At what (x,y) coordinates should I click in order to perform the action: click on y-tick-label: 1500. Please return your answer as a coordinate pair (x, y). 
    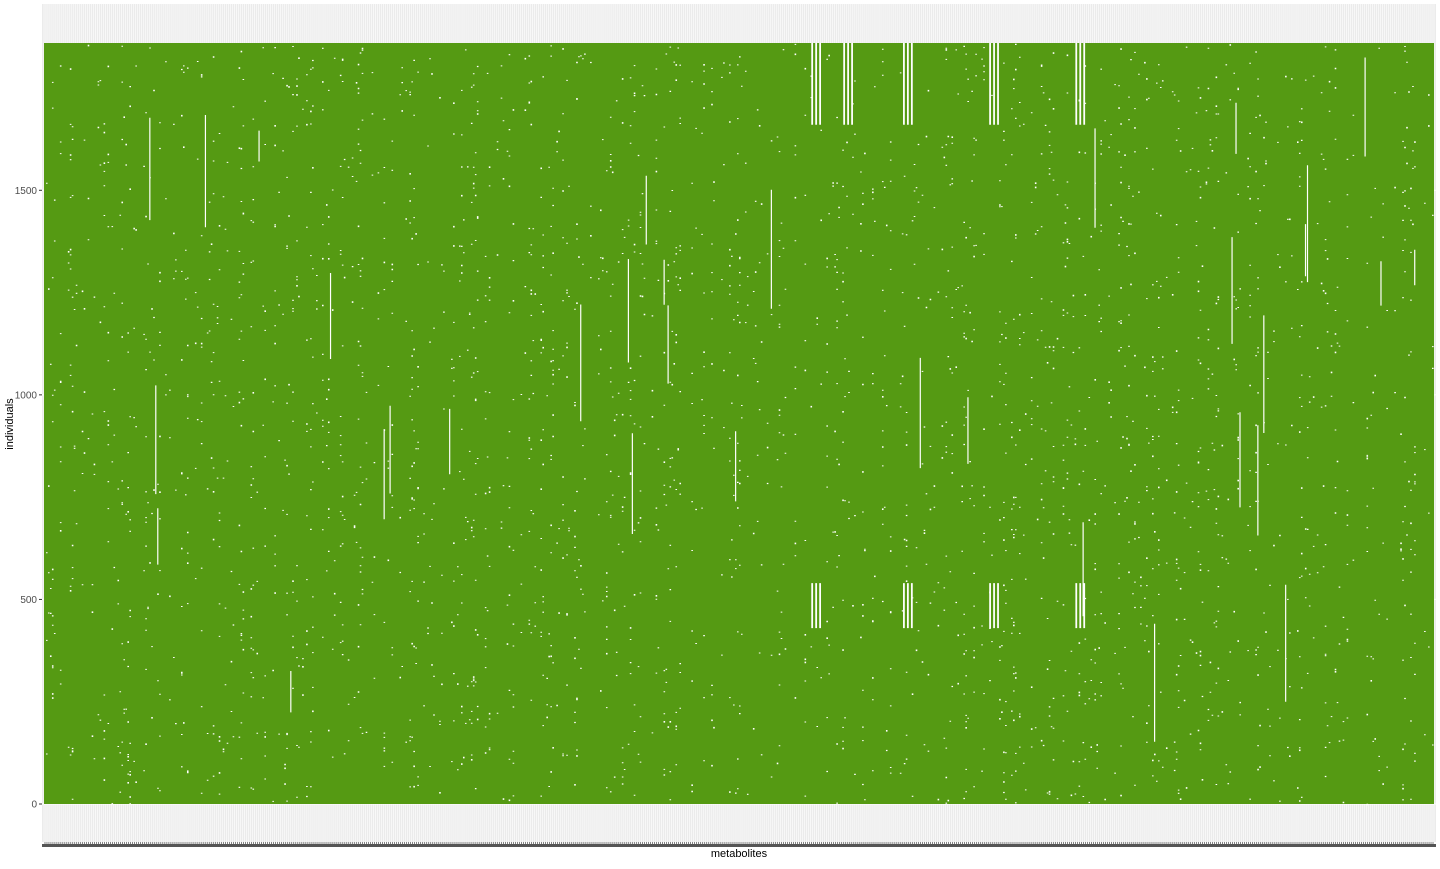
    Looking at the image, I should click on (26, 191).